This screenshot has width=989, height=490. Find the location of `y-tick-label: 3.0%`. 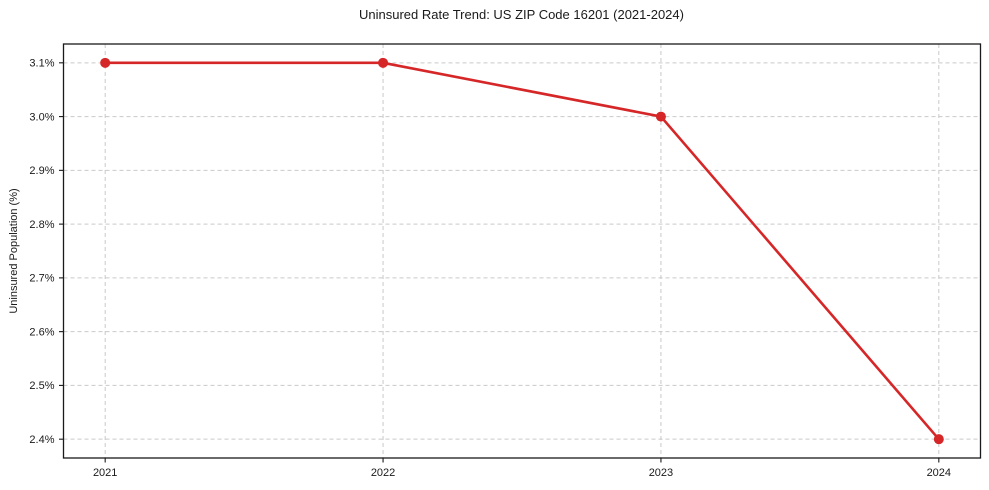

y-tick-label: 3.0% is located at coordinates (41, 117).